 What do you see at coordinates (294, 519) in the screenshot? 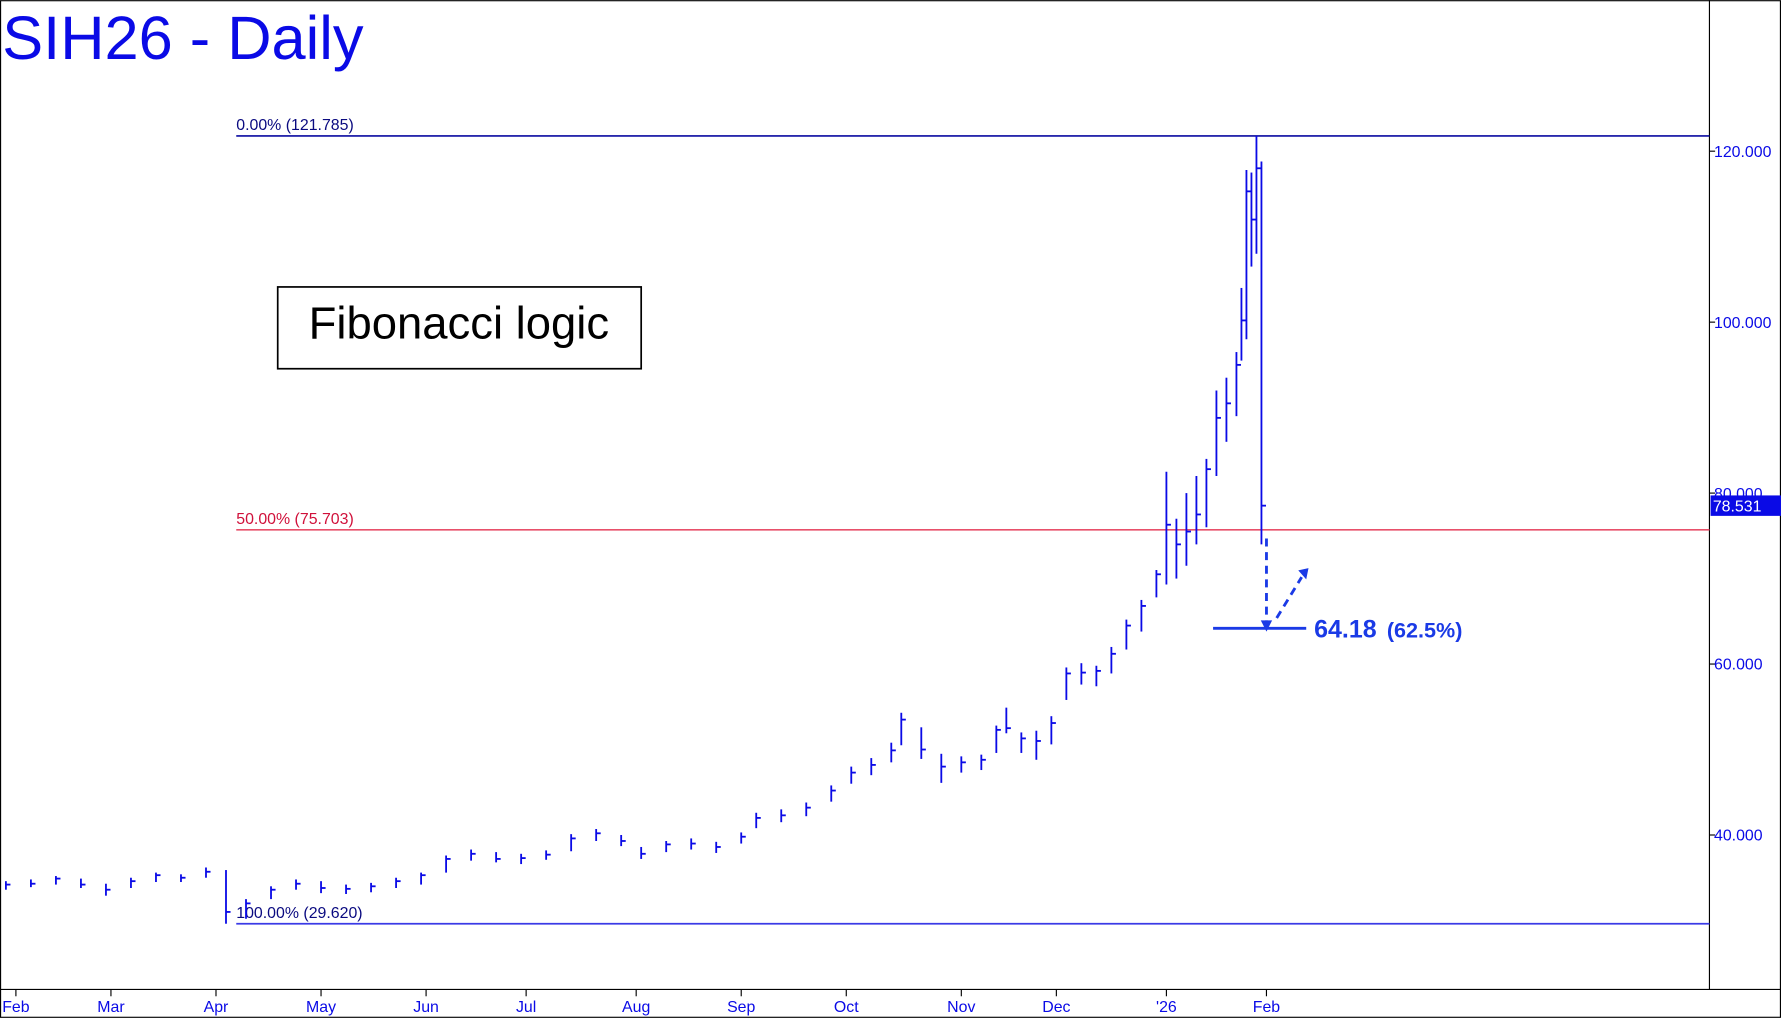
I see `fib-label: 50.00% (75.703)` at bounding box center [294, 519].